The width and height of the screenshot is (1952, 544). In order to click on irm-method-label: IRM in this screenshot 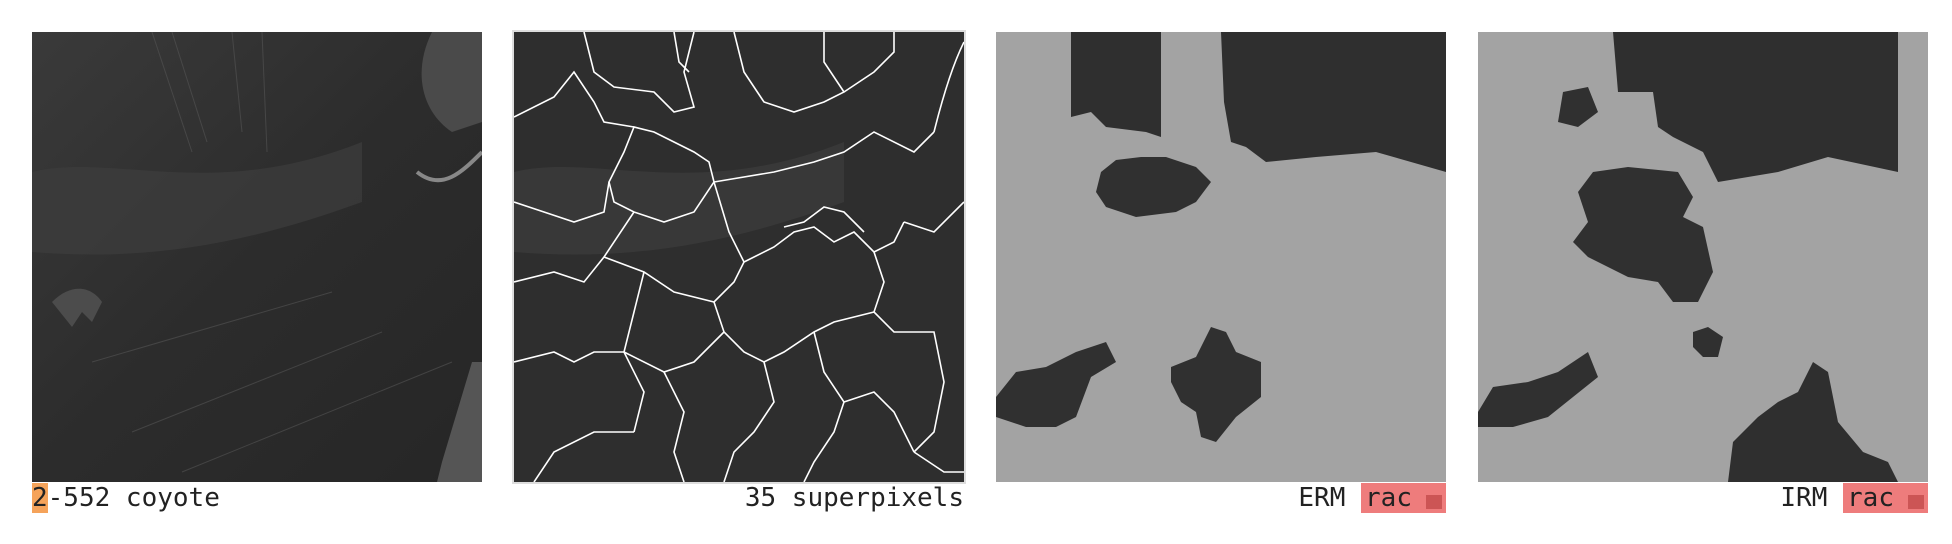, I will do `click(1804, 498)`.